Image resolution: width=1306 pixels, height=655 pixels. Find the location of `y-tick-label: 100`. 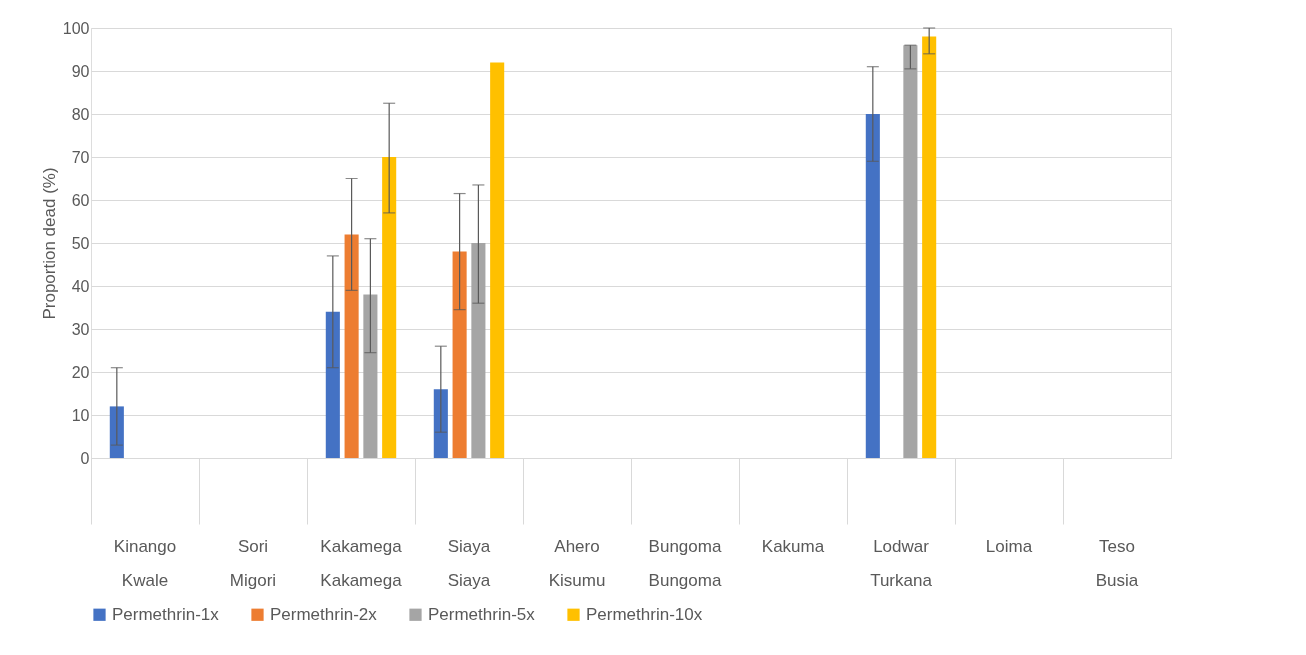

y-tick-label: 100 is located at coordinates (76, 28).